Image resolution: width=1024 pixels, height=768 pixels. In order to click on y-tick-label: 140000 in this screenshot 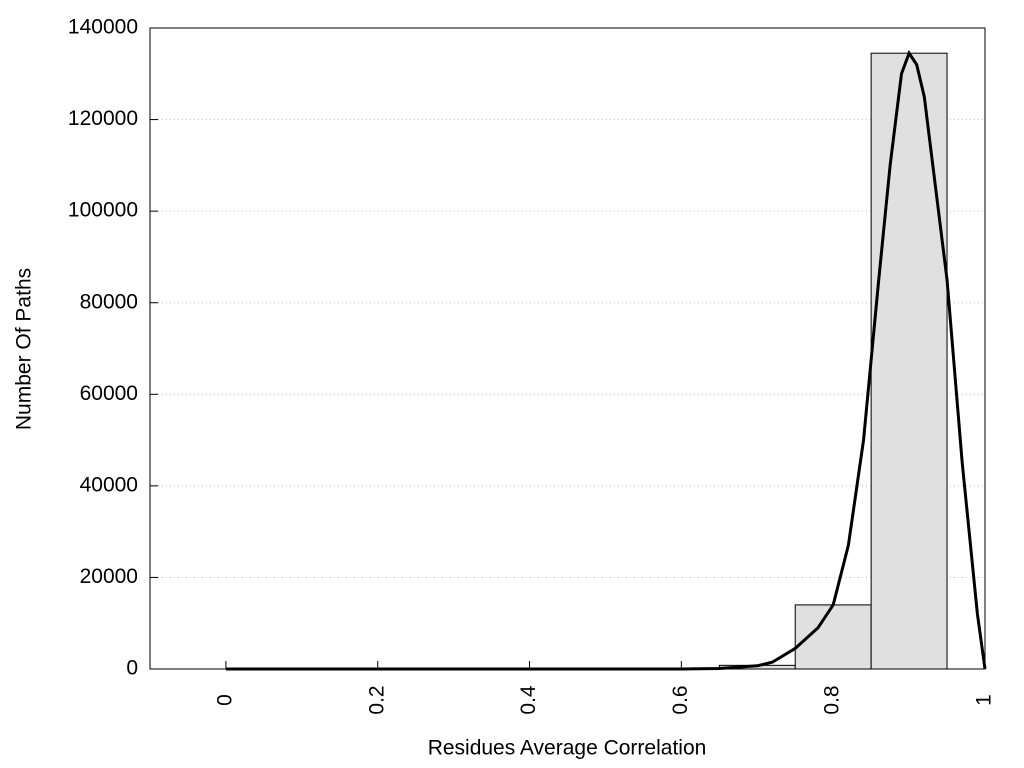, I will do `click(103, 27)`.